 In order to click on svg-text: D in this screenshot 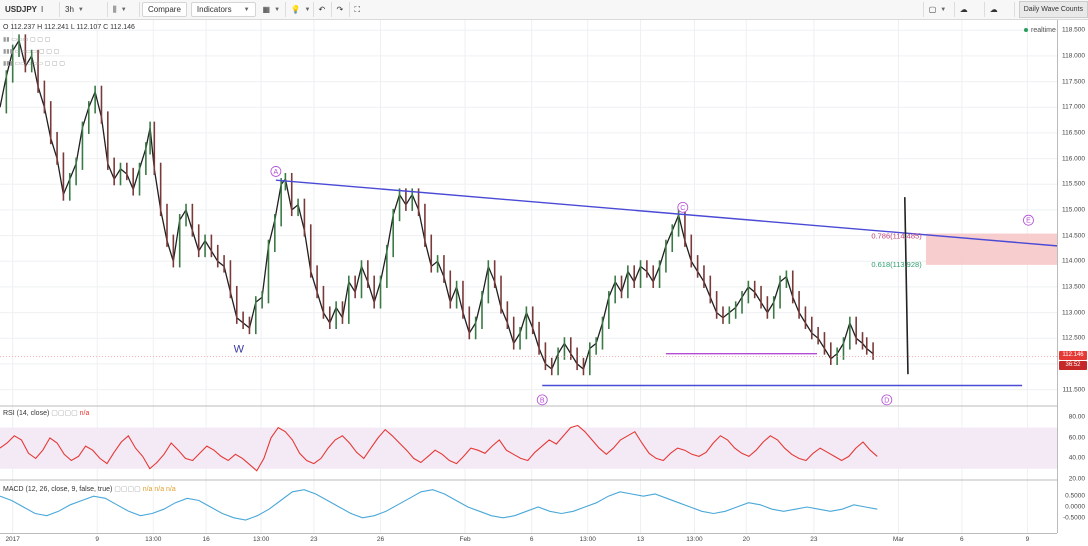, I will do `click(886, 400)`.